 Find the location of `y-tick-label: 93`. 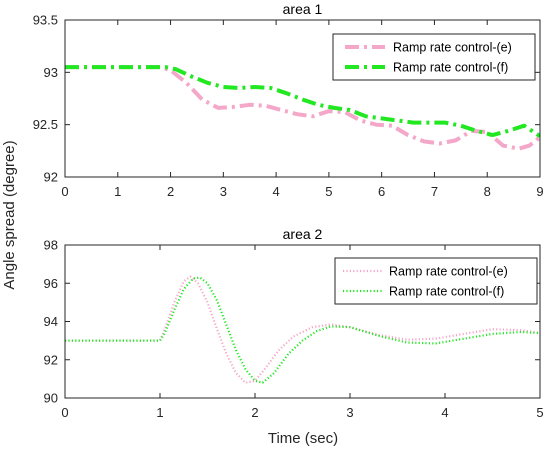

y-tick-label: 93 is located at coordinates (51, 72).